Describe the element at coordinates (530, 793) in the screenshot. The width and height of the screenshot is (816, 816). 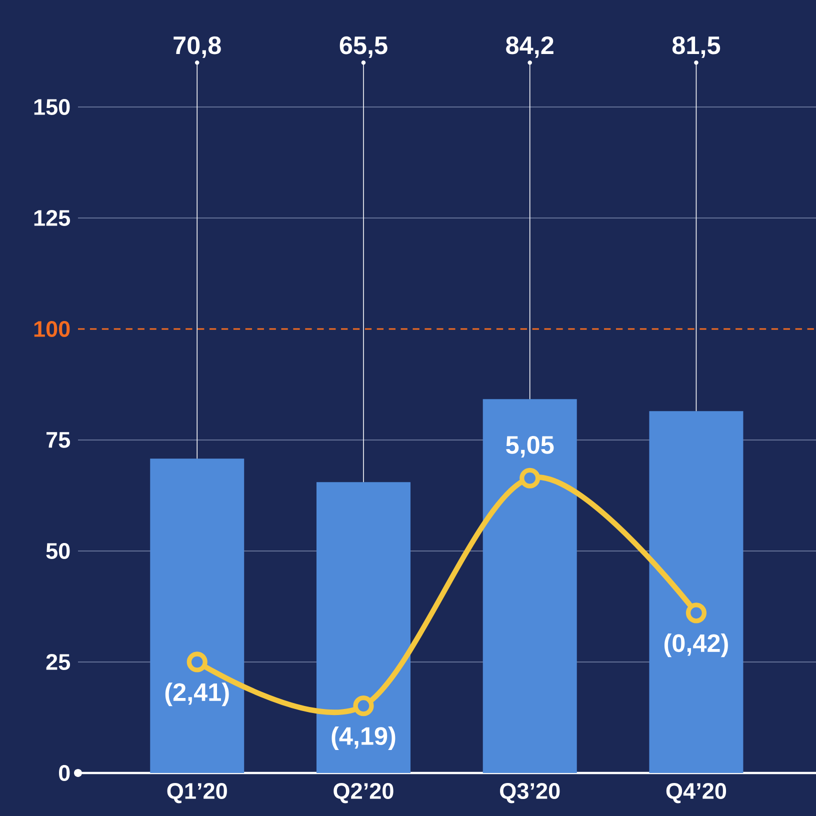
I see `x-tick-label: Q3’20` at that location.